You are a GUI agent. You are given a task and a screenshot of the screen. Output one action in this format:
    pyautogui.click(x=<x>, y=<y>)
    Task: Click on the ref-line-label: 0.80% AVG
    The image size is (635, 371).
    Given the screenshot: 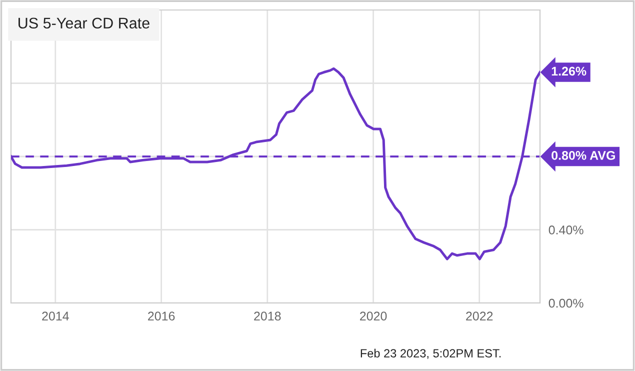 What is the action you would take?
    pyautogui.click(x=583, y=155)
    